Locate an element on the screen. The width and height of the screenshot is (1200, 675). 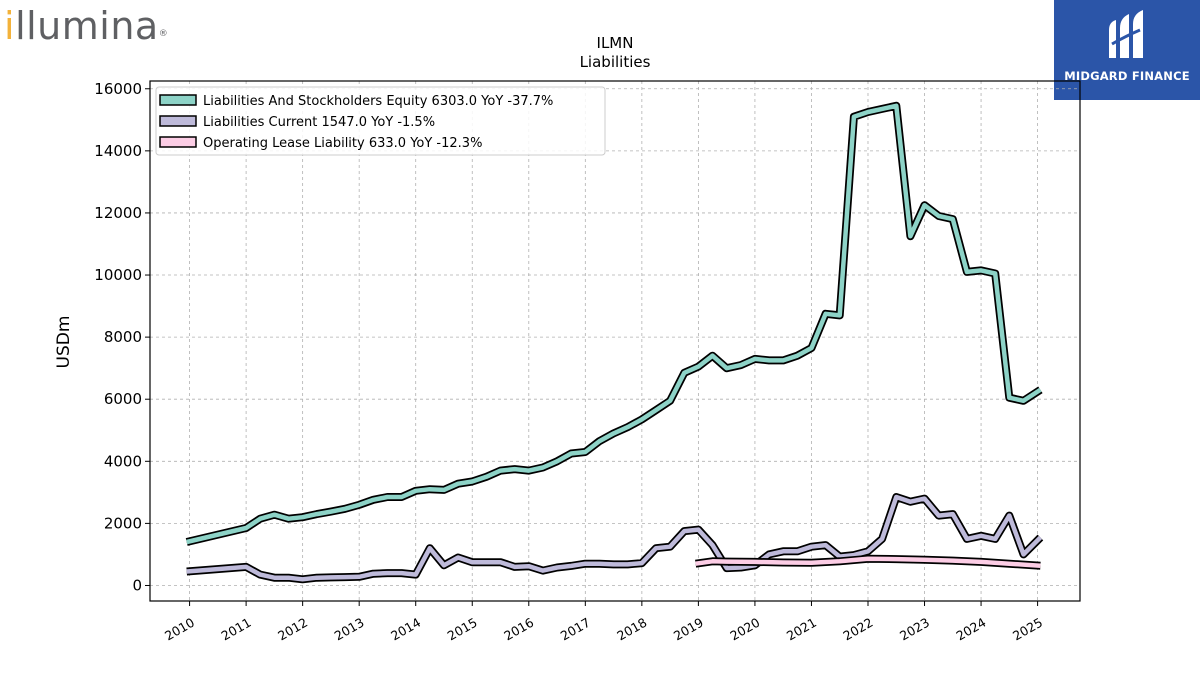
x-tick-label: 2011 is located at coordinates (236, 629).